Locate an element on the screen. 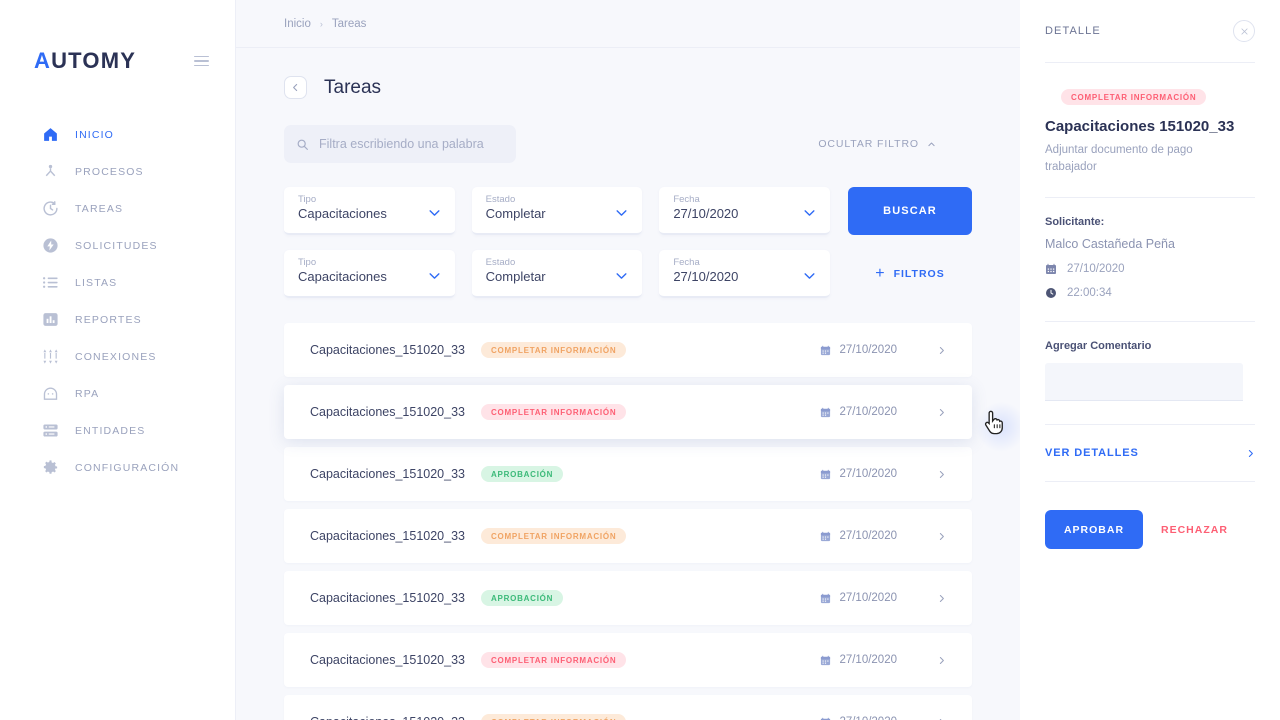 The width and height of the screenshot is (1280, 720). sidebar-item-reportes: REPORTES is located at coordinates (117, 319).